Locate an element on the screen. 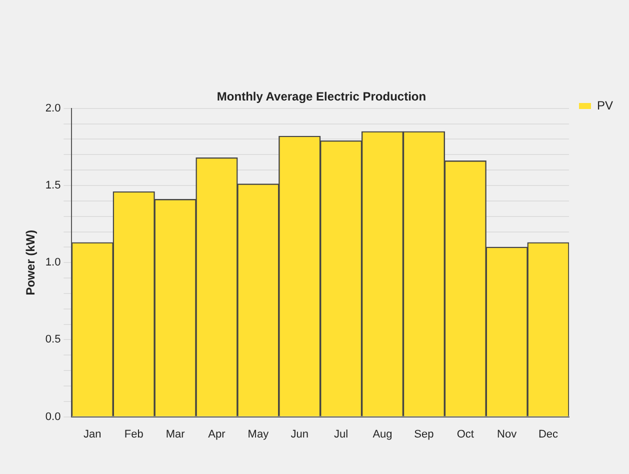 Image resolution: width=629 pixels, height=474 pixels. y-tick-label: 1.5 is located at coordinates (53, 186).